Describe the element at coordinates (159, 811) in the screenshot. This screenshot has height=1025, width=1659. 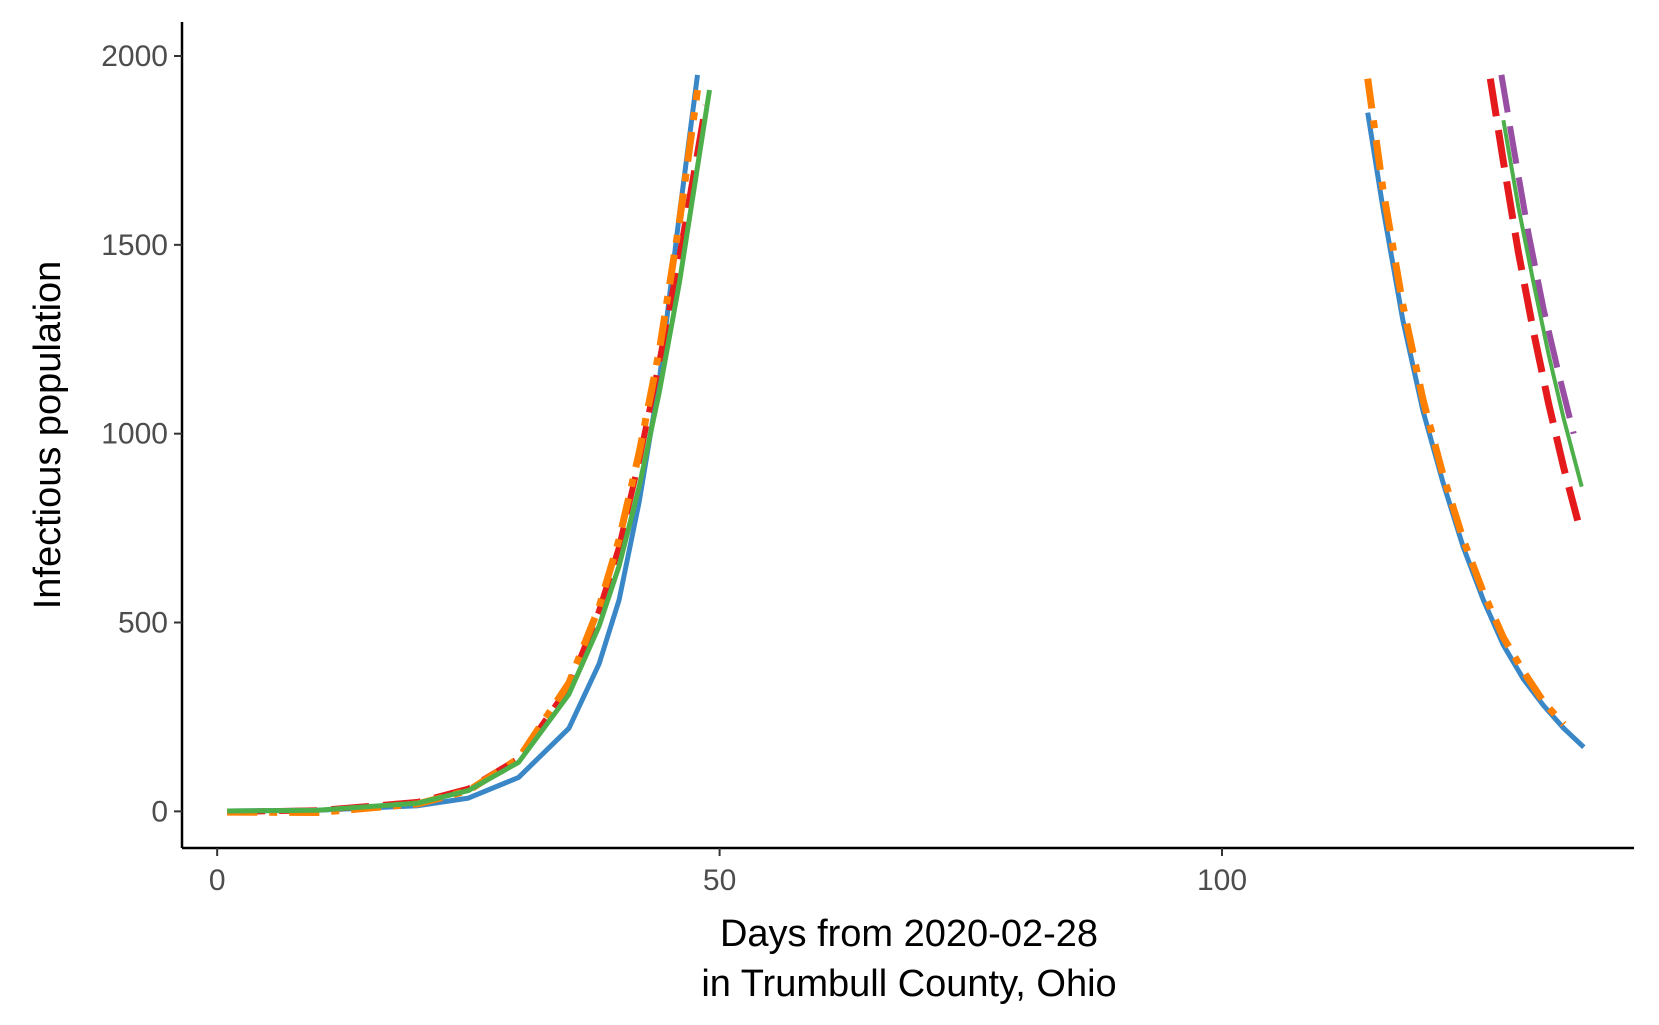
I see `y-tick-label: 0` at that location.